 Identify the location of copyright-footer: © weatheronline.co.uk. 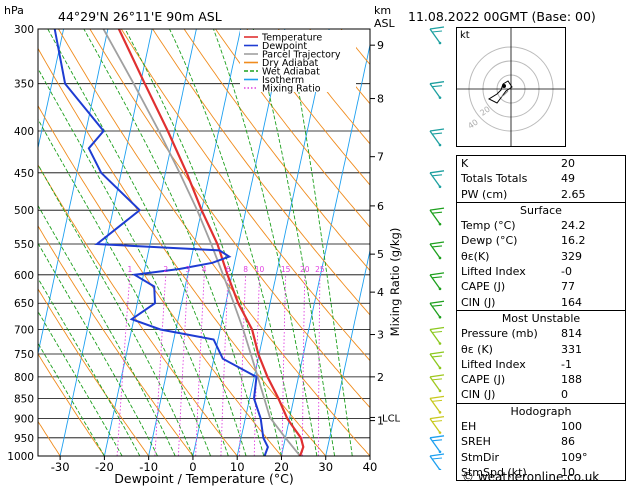
(531, 477).